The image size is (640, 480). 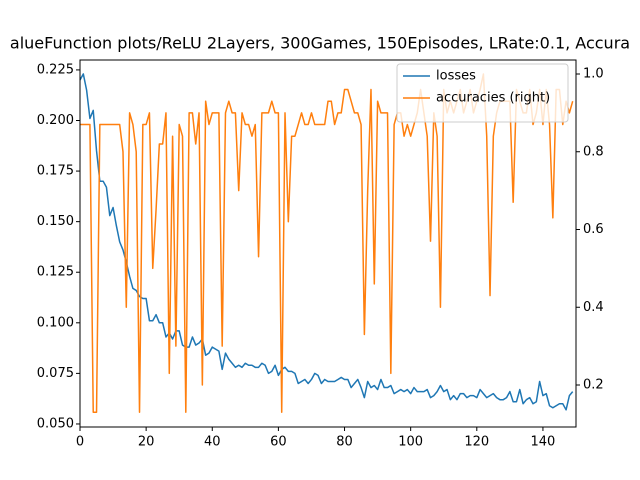 I want to click on y2-tick-label: 0.6, so click(x=593, y=229).